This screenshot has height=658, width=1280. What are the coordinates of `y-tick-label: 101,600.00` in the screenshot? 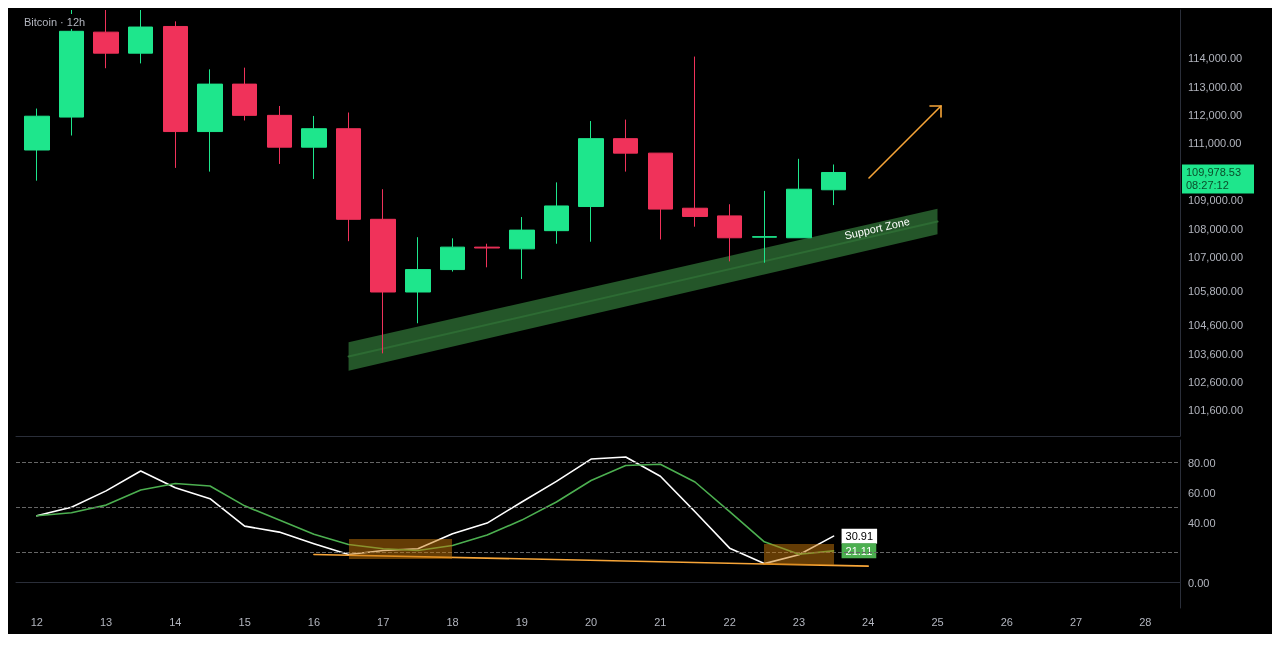 It's located at (1216, 410).